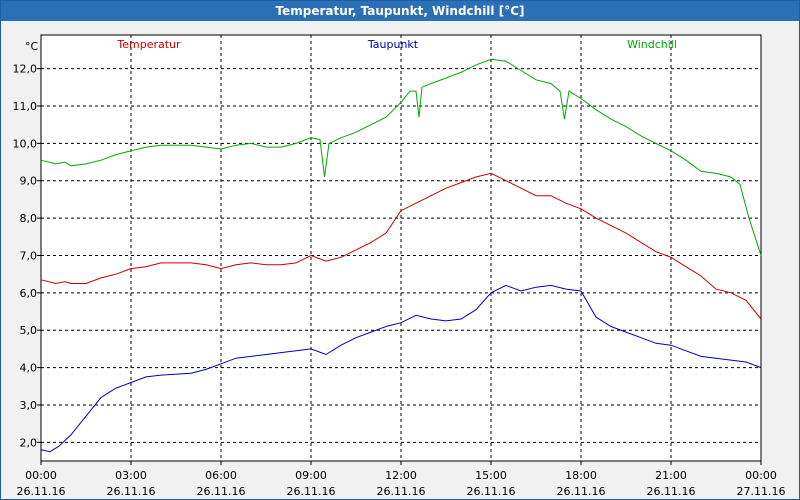  What do you see at coordinates (29, 405) in the screenshot?
I see `y-tick-label: 3,0` at bounding box center [29, 405].